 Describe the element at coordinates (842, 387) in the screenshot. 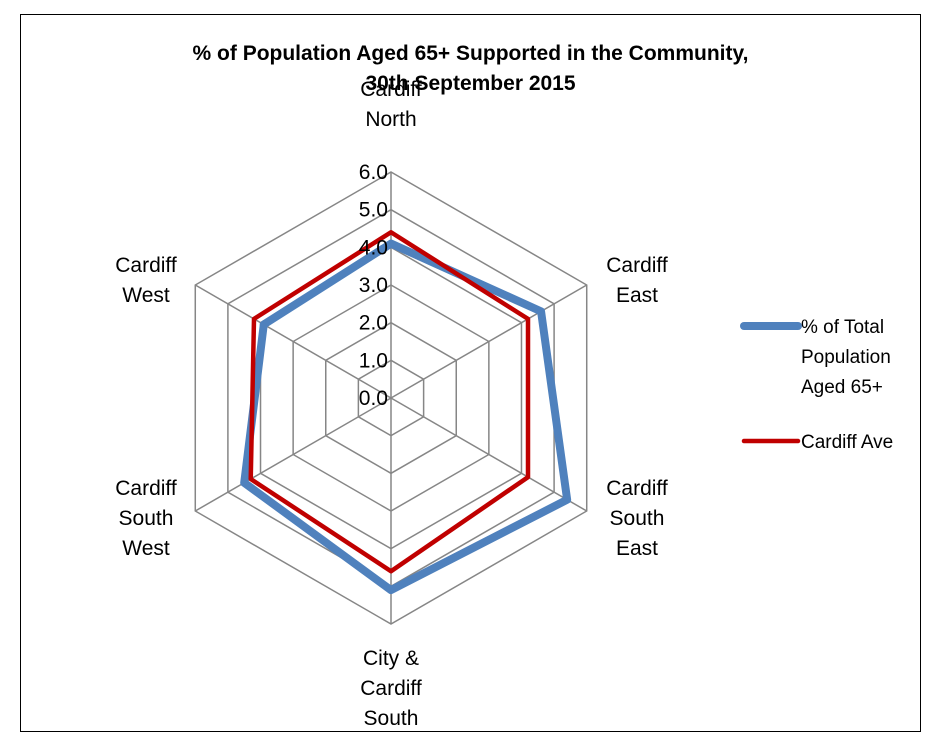

I see `legend-label-line: Aged 65+` at that location.